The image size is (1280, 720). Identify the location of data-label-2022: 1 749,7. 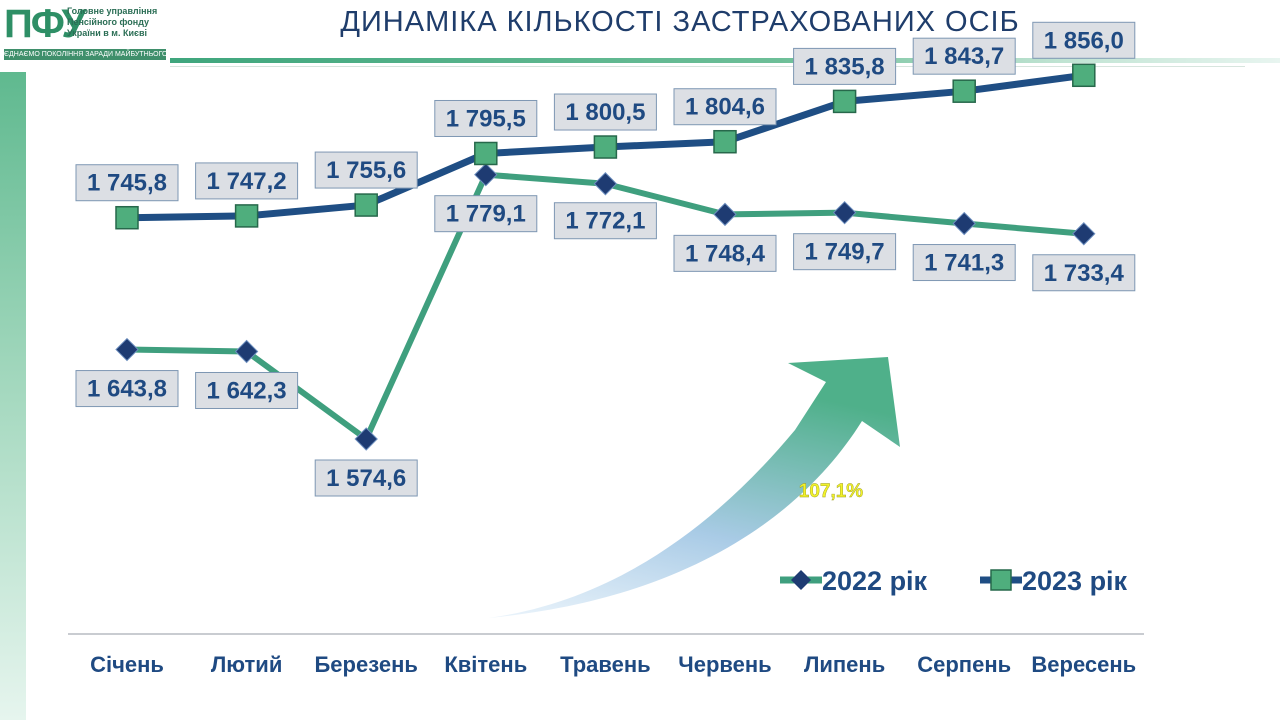
(845, 252).